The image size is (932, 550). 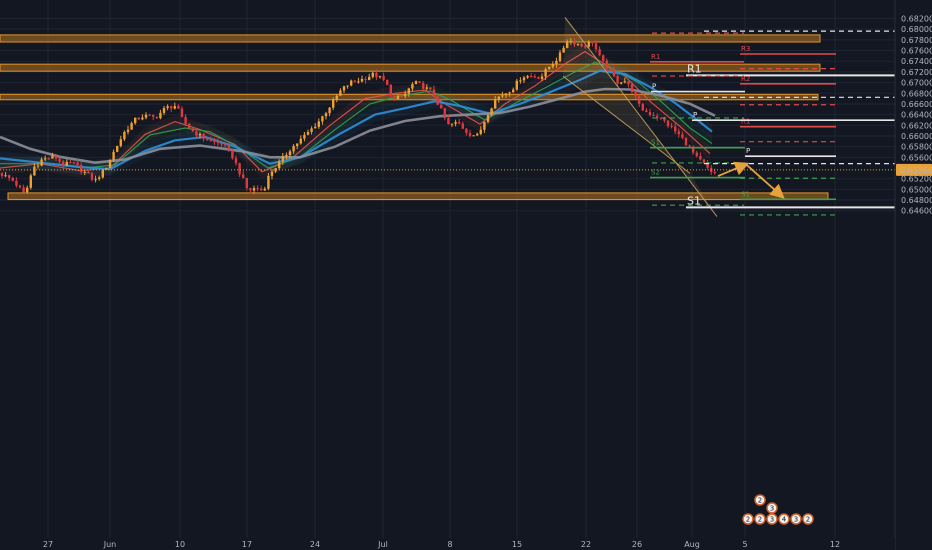 I want to click on price-tag-bg, so click(x=914, y=169).